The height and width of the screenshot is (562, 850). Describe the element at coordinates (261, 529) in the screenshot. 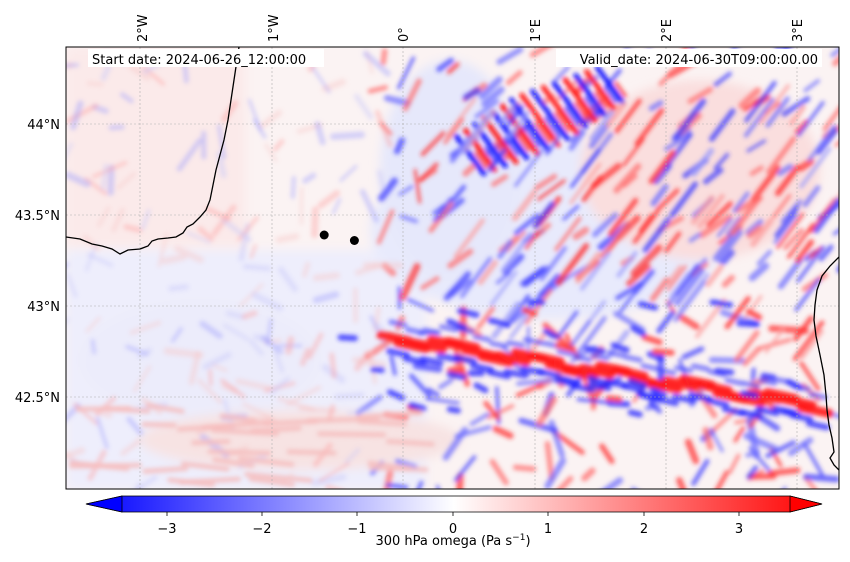

I see `colorbar-tick-neg2: −2` at that location.